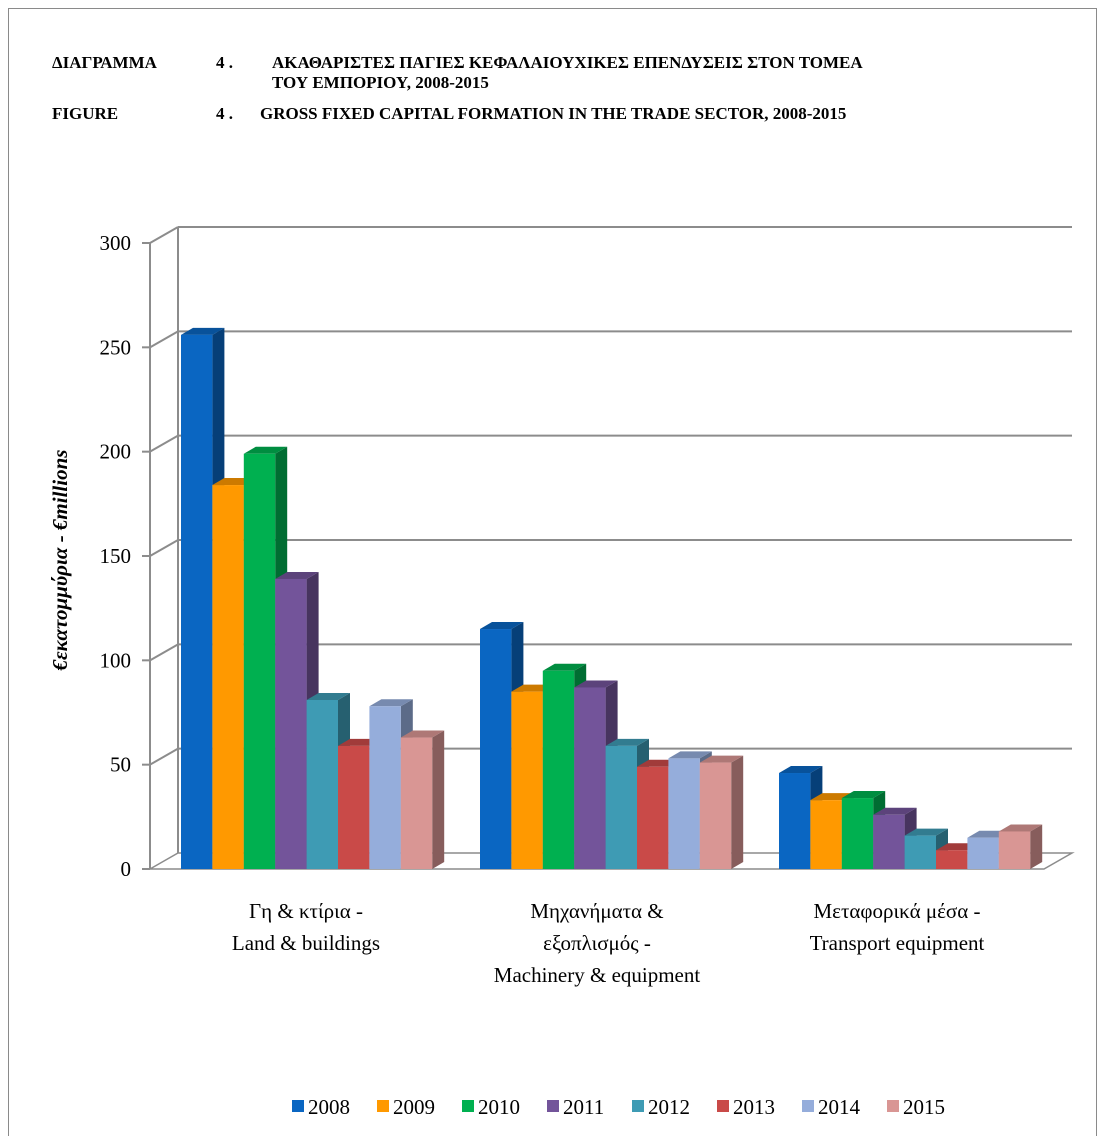 This screenshot has height=1138, width=1099. What do you see at coordinates (60, 561) in the screenshot?
I see `y-axis-title: €εκατομμύρια - €millions` at bounding box center [60, 561].